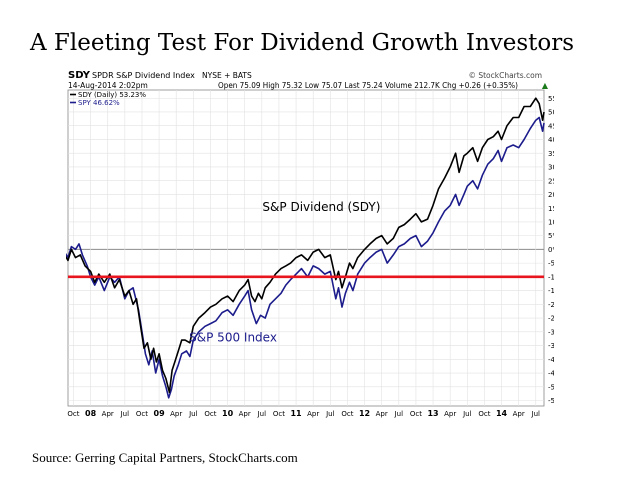  I want to click on y-tick-label: -45%, so click(551, 374).